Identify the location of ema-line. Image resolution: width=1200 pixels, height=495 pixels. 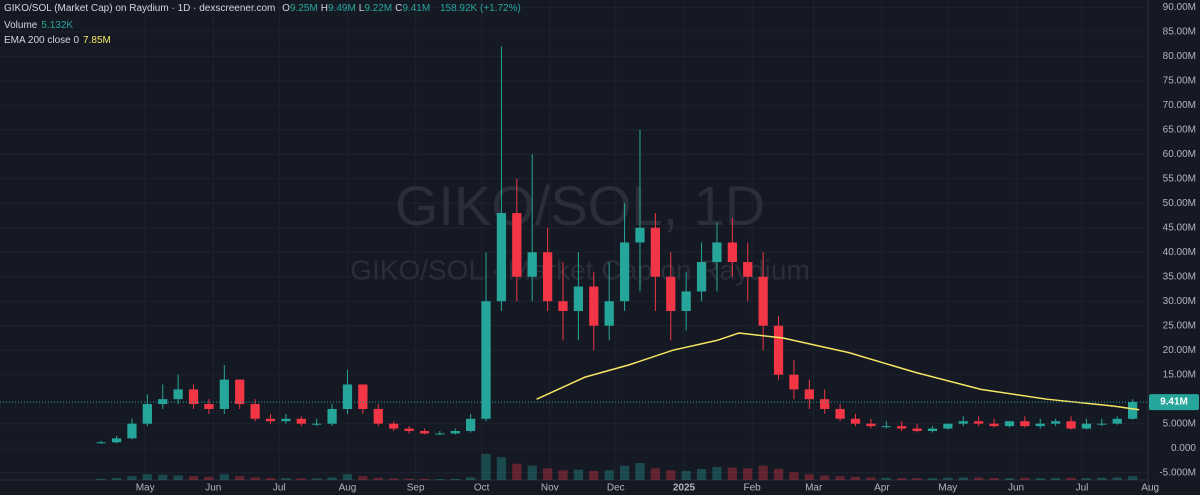
(838, 371).